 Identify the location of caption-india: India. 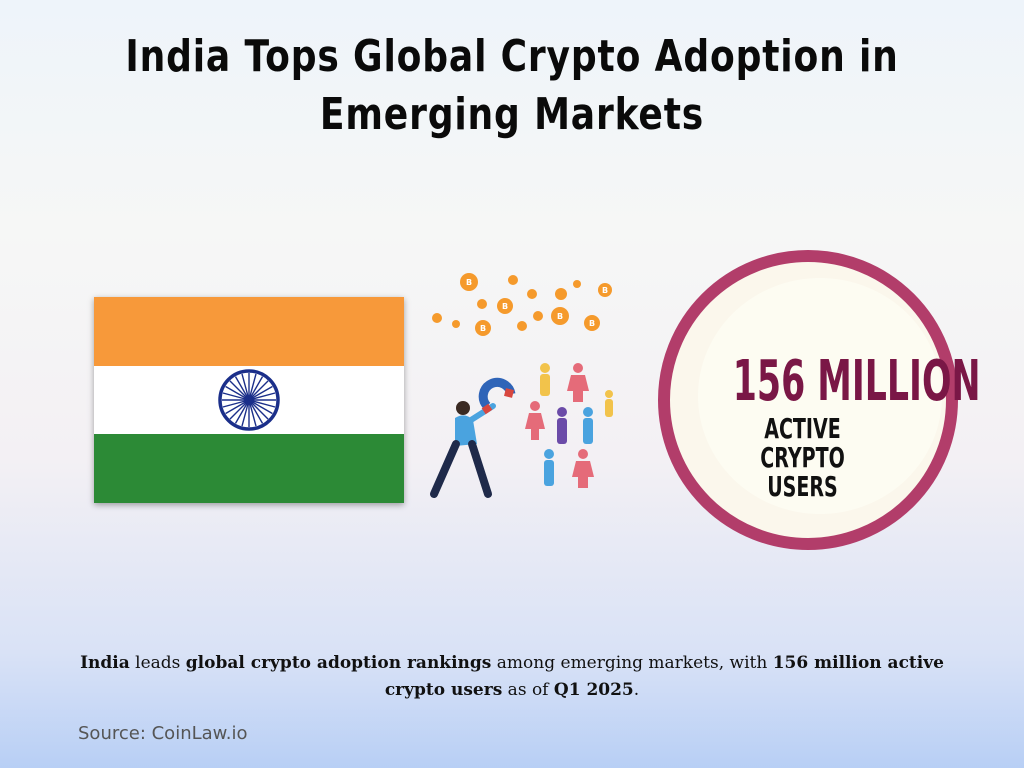
(105, 663).